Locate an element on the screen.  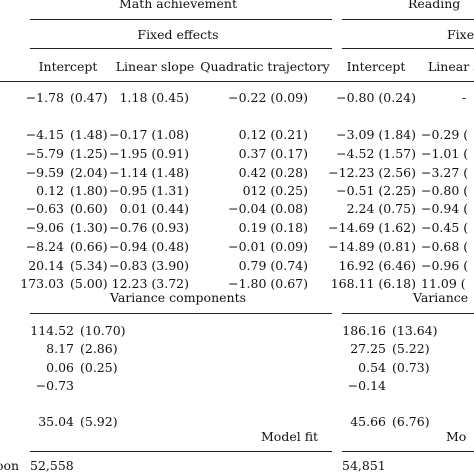
math-linear-slope: 0.01 (0.44) is located at coordinates (154, 208).